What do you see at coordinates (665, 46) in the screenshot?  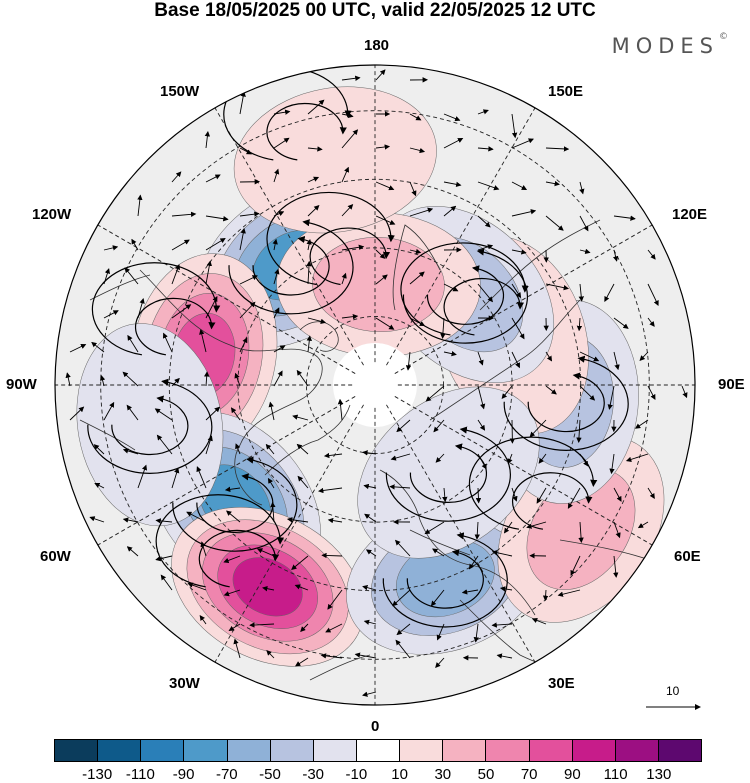 I see `brand-name: MODES` at bounding box center [665, 46].